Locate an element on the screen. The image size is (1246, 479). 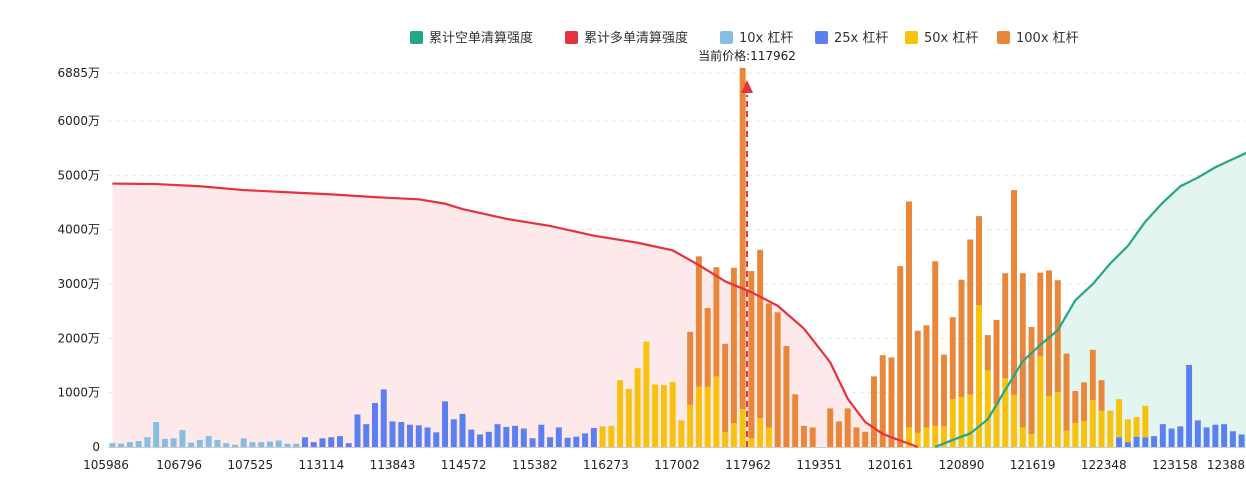
y-tick-label: 0 is located at coordinates (96, 447).